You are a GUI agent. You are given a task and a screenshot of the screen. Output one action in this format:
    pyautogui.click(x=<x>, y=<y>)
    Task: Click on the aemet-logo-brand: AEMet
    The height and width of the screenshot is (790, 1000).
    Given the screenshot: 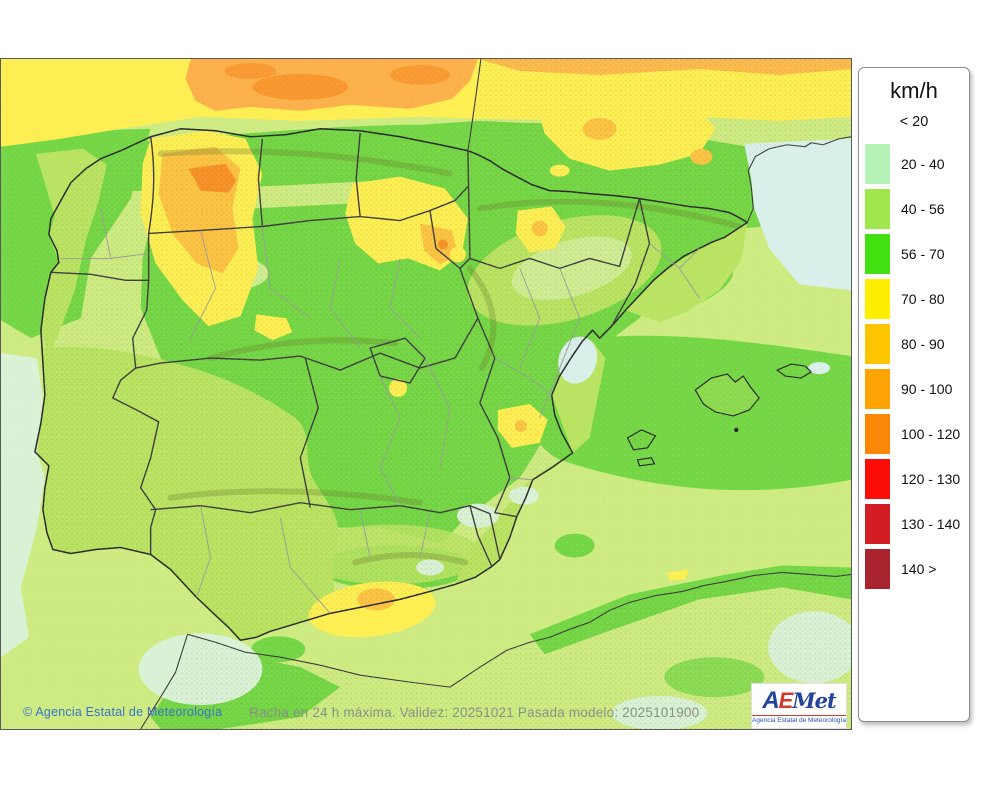 What is the action you would take?
    pyautogui.click(x=799, y=700)
    